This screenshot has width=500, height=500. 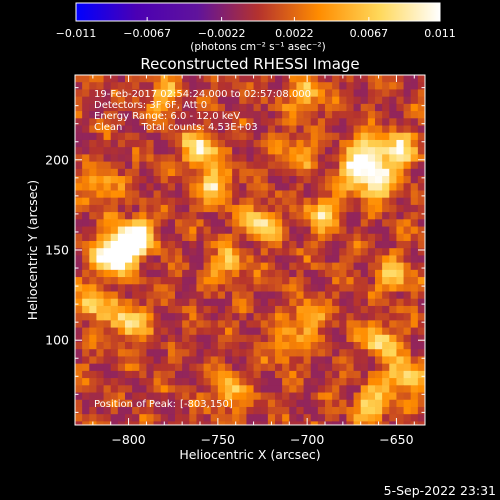 What do you see at coordinates (147, 33) in the screenshot?
I see `colorbar-tick-label: −0.0067` at bounding box center [147, 33].